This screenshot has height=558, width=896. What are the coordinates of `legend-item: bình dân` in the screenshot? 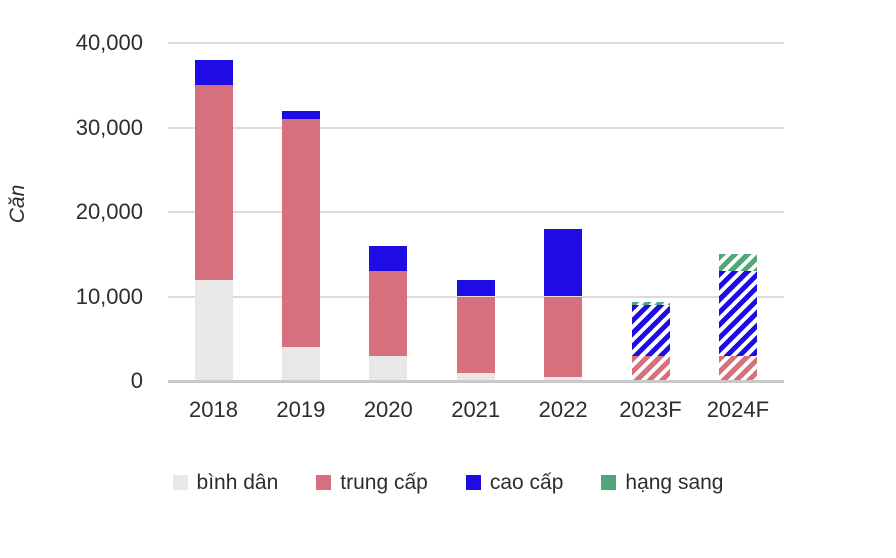 It's located at (225, 482).